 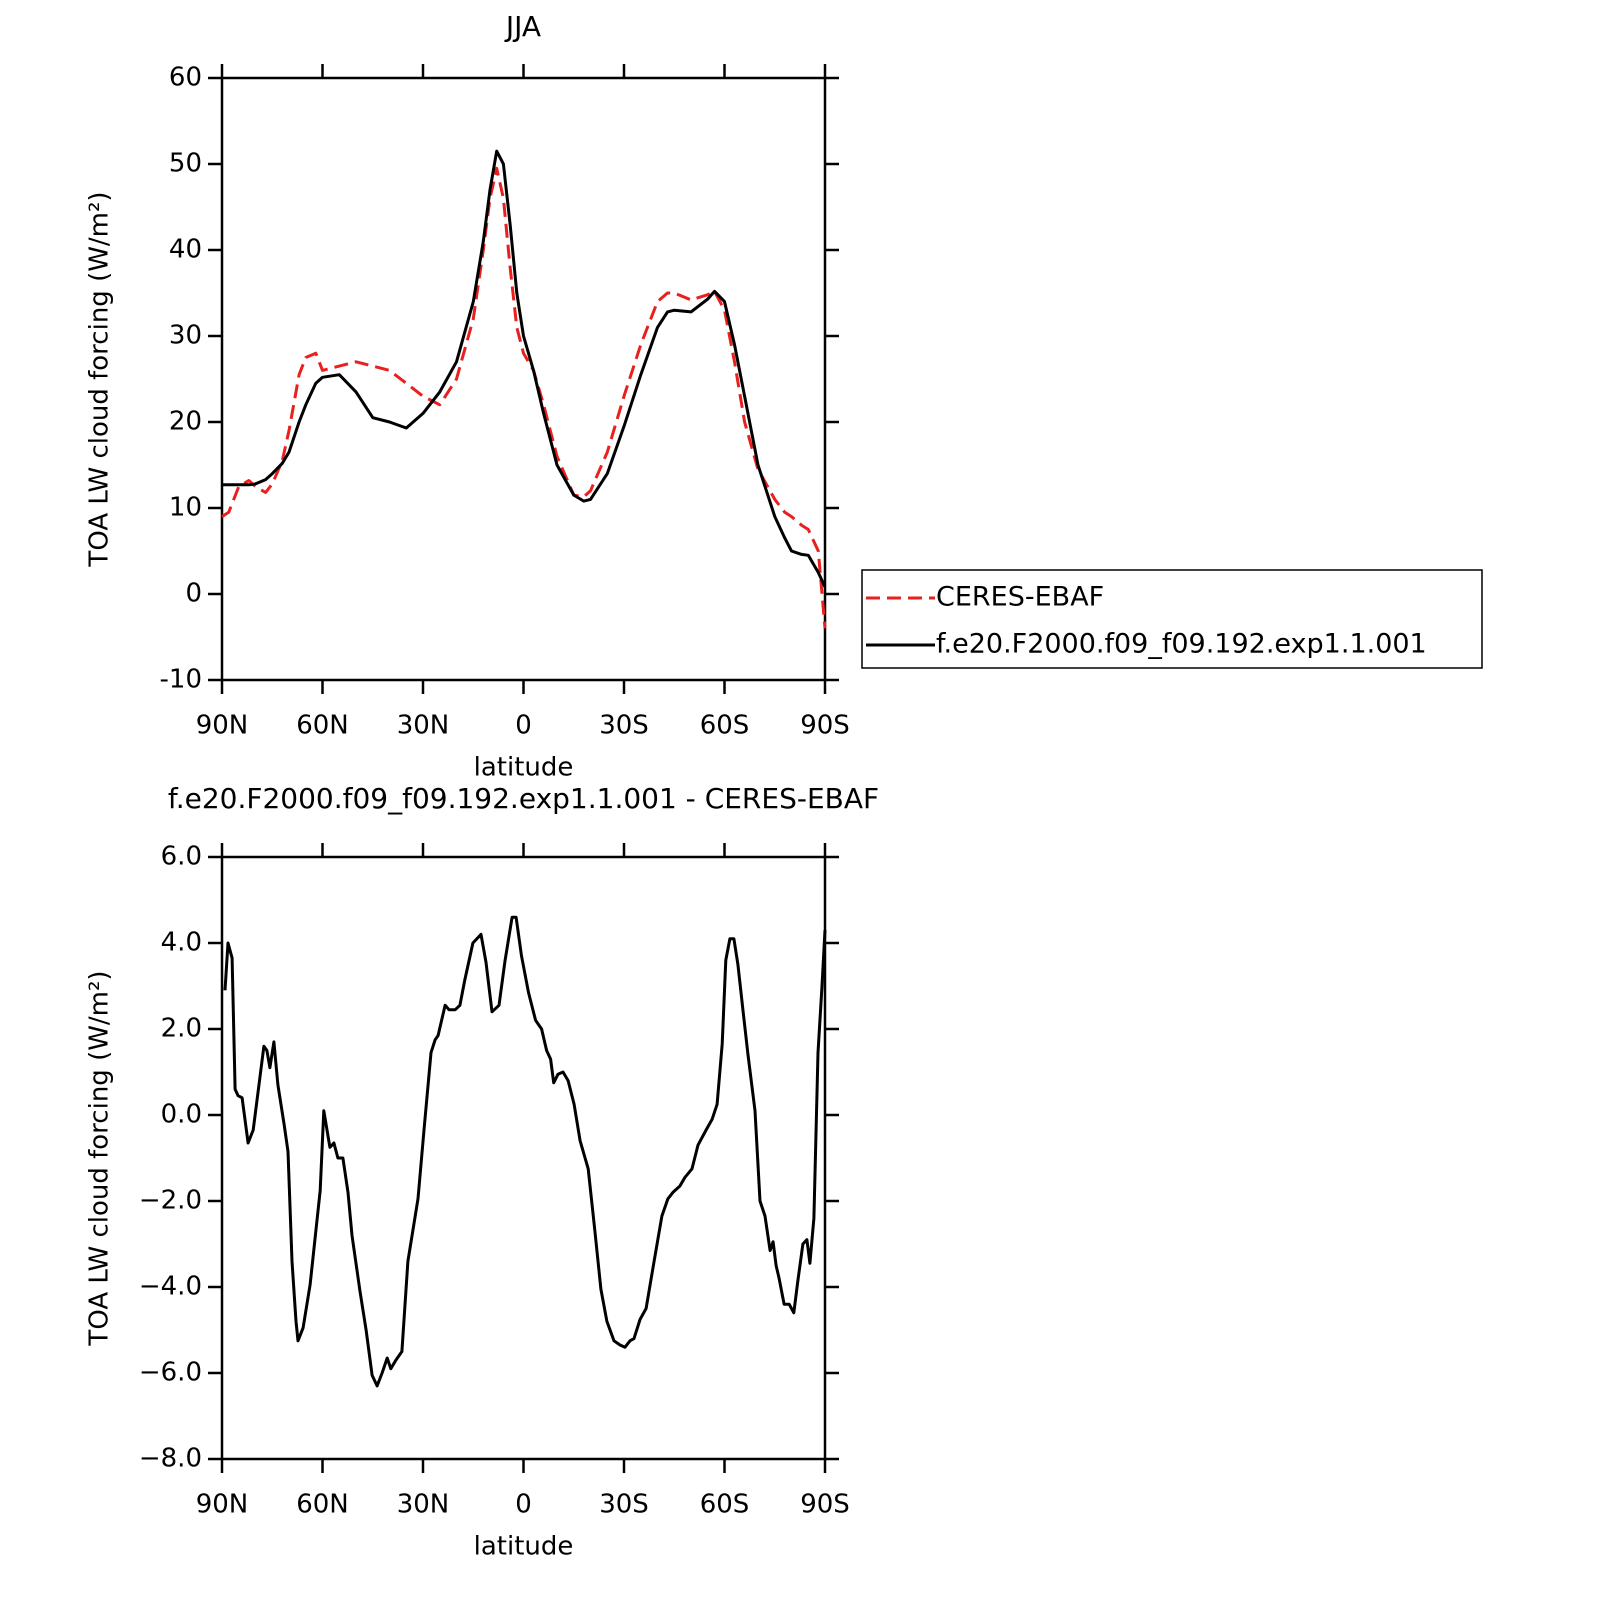 I want to click on y-tick-label: 20, so click(x=185, y=422).